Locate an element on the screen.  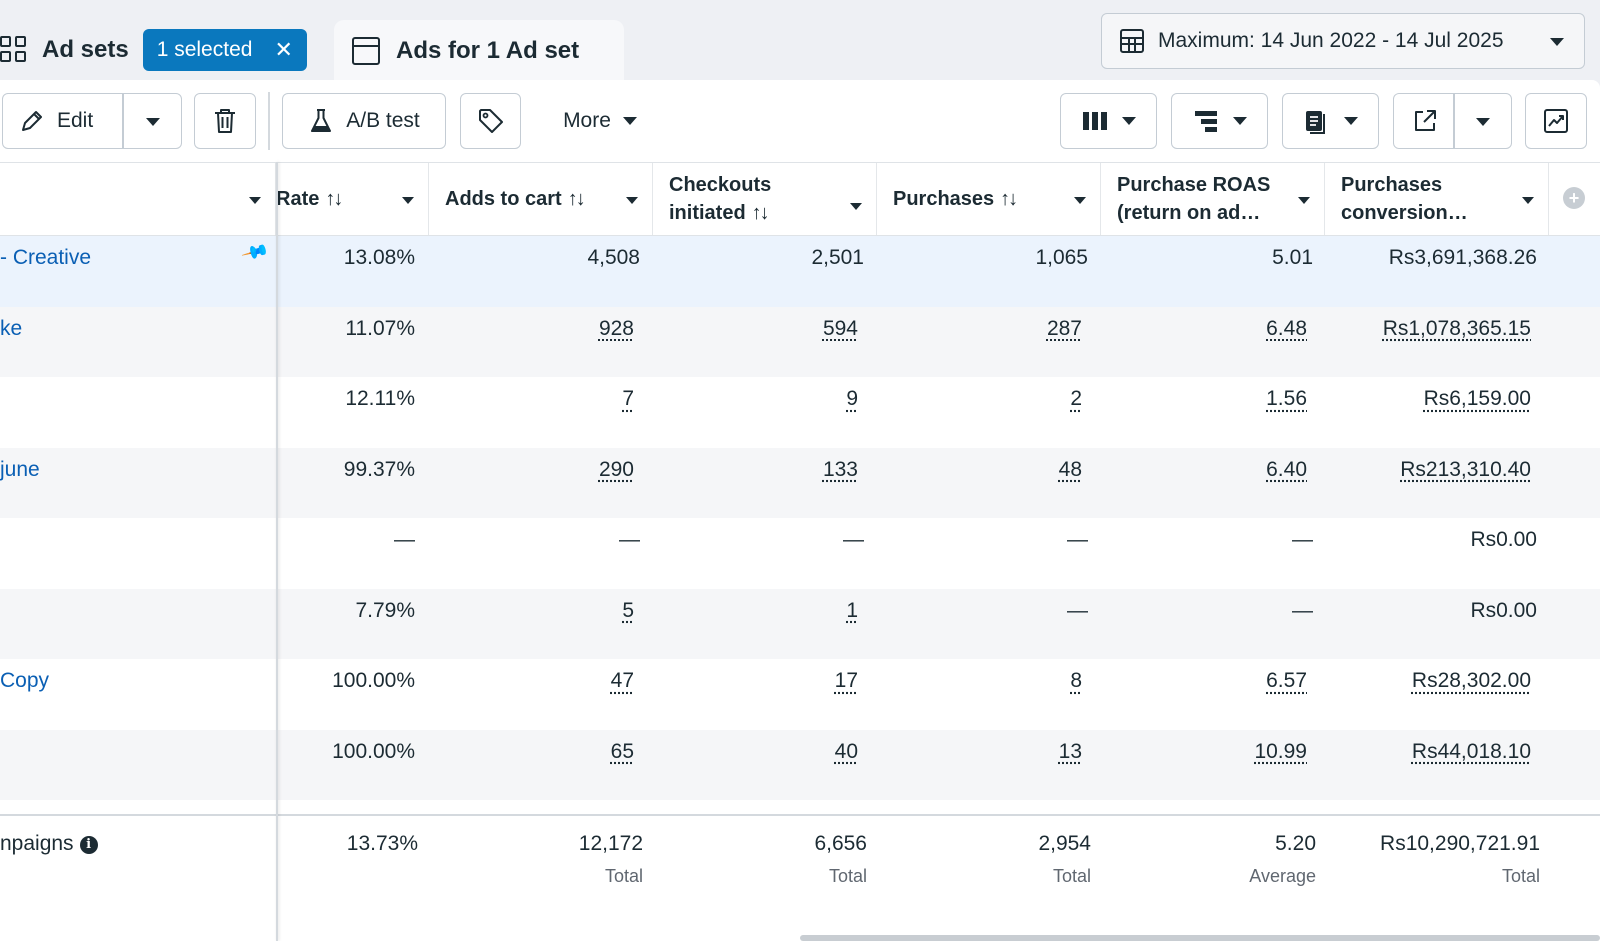
summary-label: npaigns i is located at coordinates (49, 844).